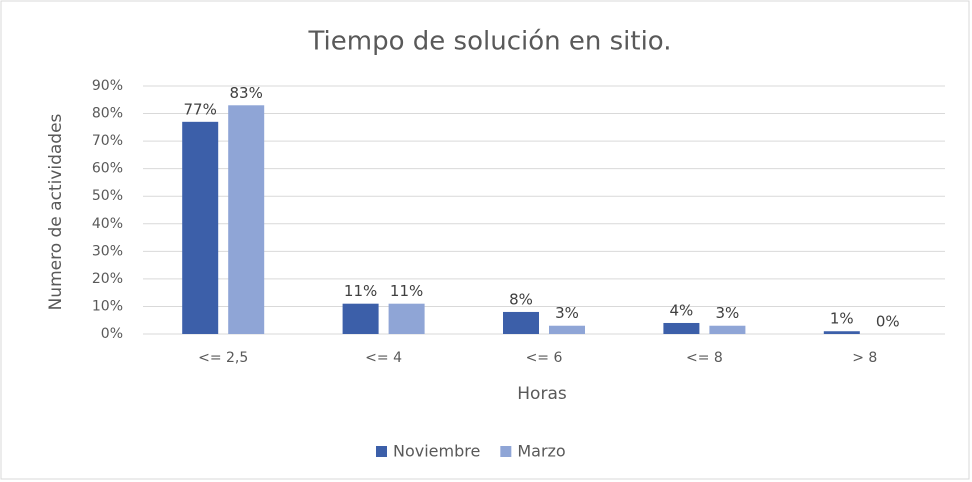  I want to click on chart-title: Tiempo de solución en sitio., so click(489, 42).